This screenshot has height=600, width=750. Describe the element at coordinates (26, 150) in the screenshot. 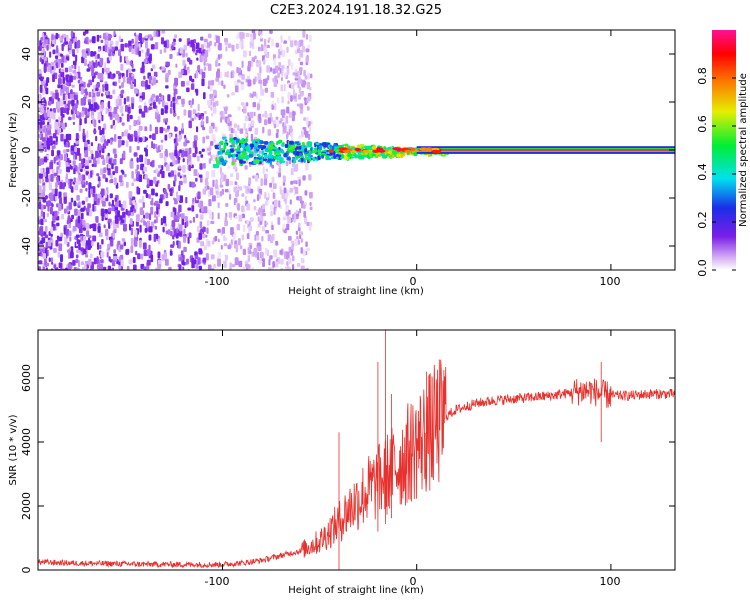

I see `spectrogram-y-tick-label: 0` at that location.